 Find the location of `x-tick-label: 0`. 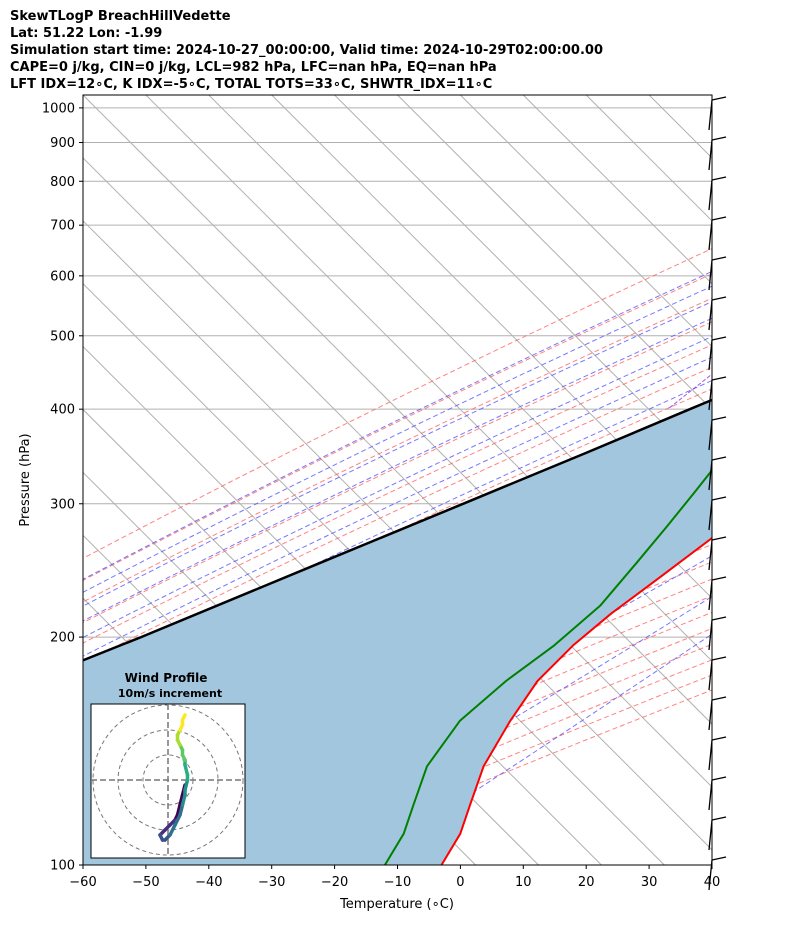

x-tick-label: 0 is located at coordinates (460, 882).